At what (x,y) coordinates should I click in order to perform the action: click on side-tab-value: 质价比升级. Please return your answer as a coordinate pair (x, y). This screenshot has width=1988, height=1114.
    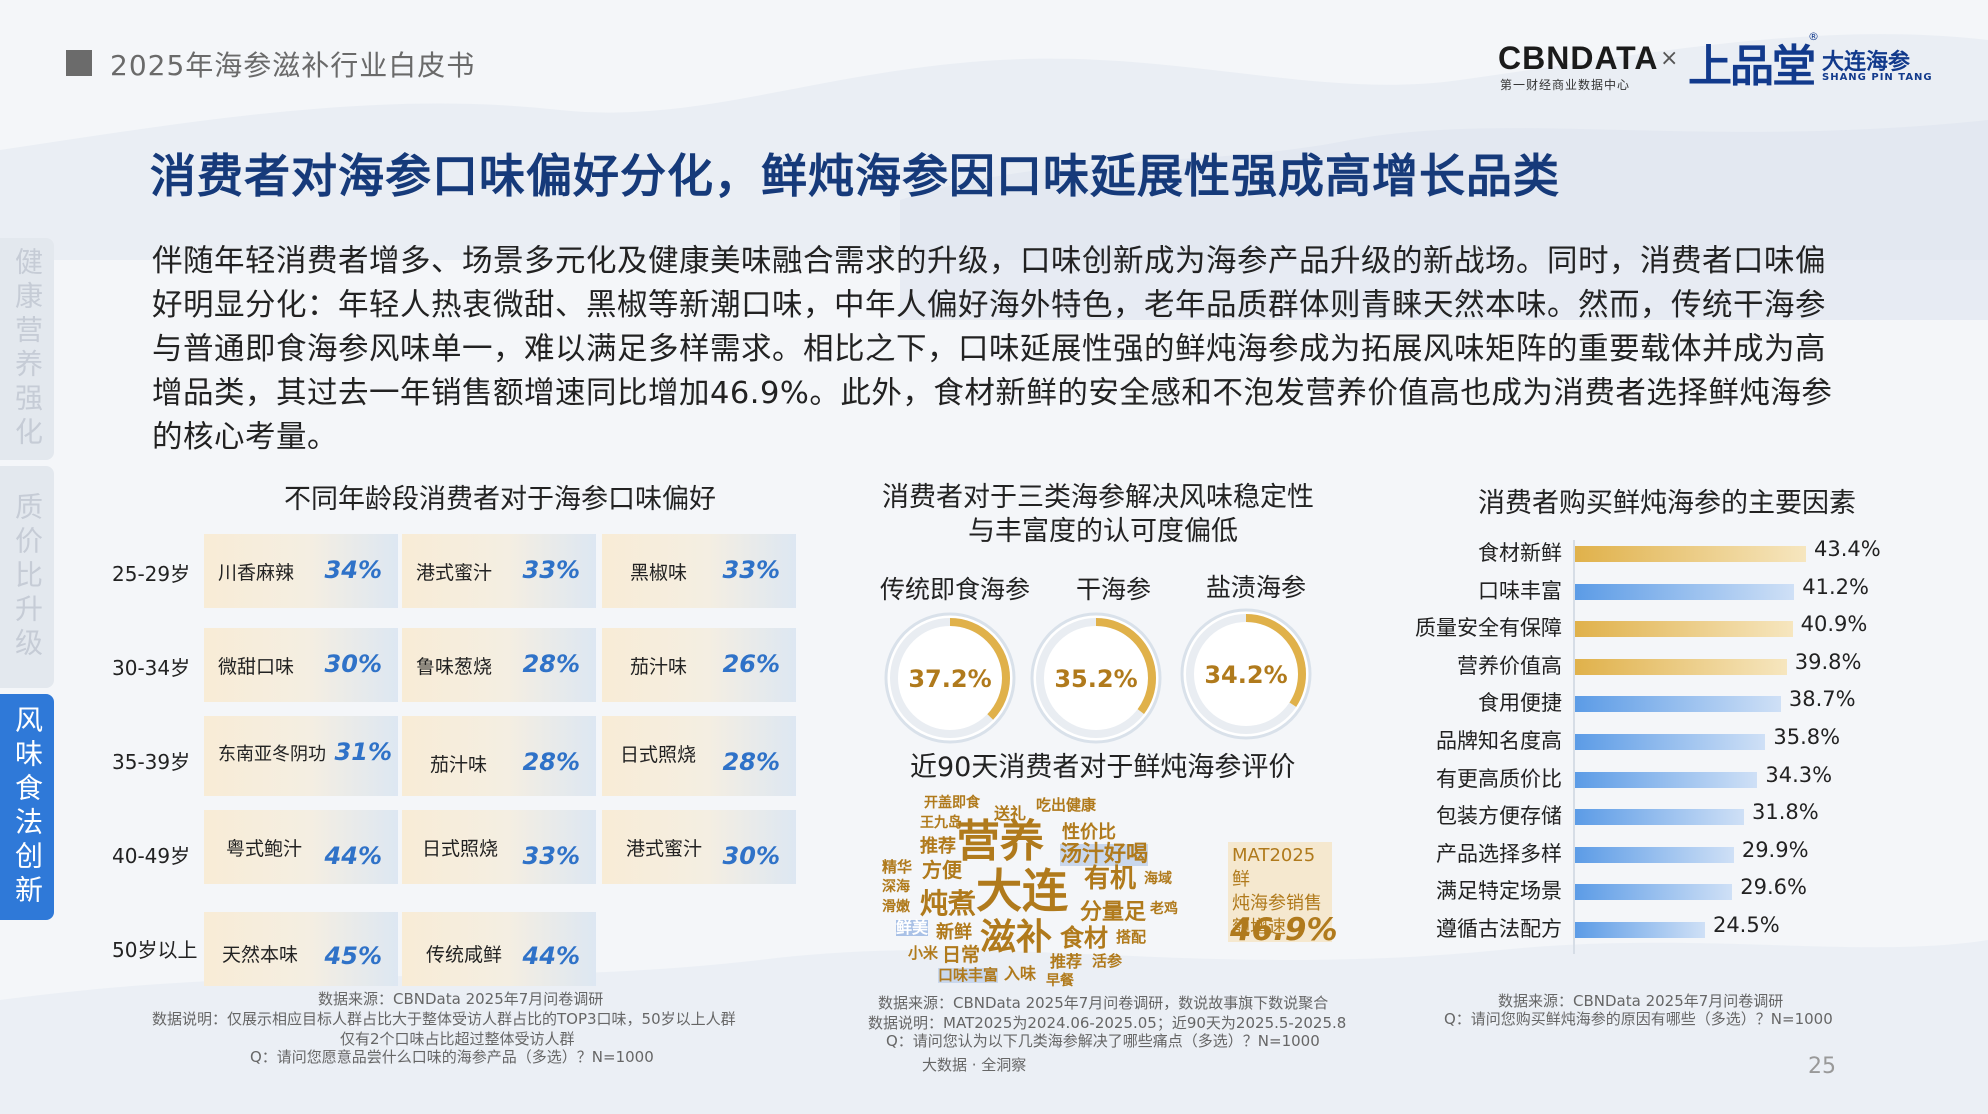
    Looking at the image, I should click on (27, 577).